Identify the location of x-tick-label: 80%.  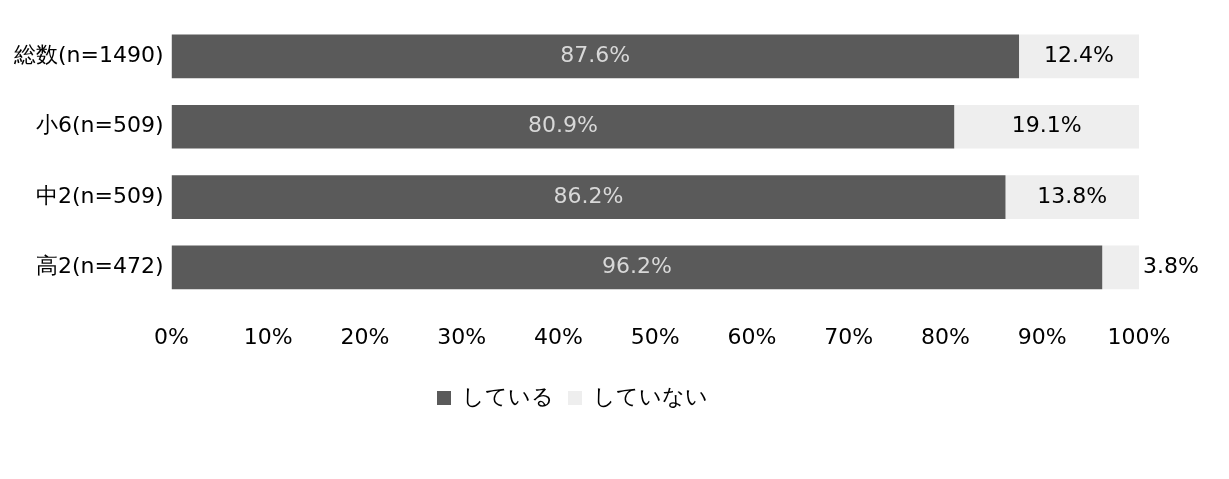
(945, 336).